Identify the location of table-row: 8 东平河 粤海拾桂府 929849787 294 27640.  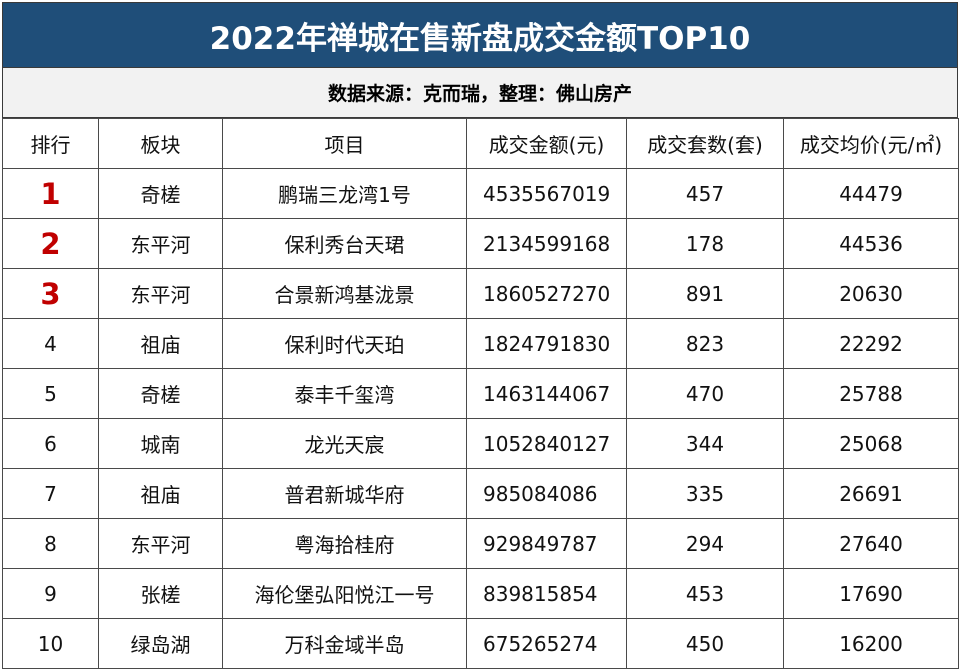
(480, 543).